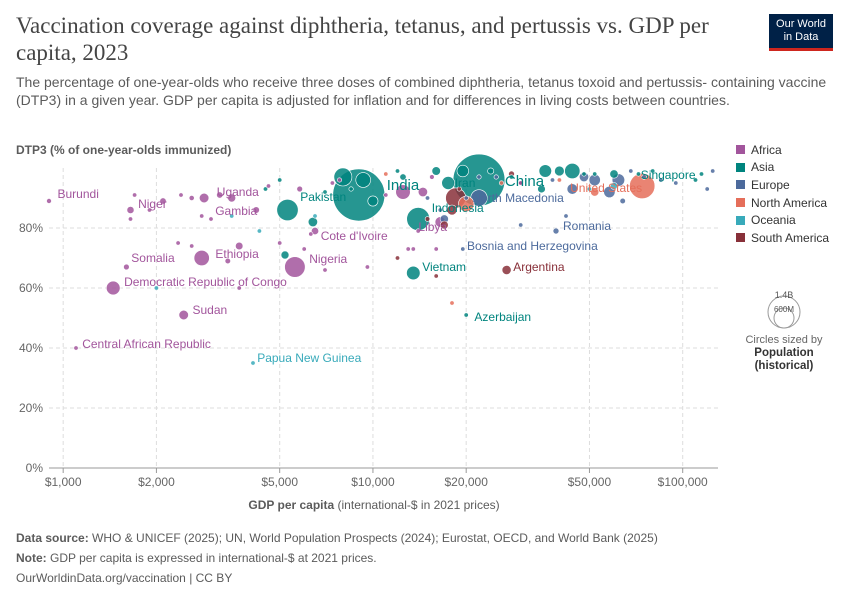 This screenshot has height=600, width=850. I want to click on source-url: OurWorldinData.org/vaccination | CC BY, so click(124, 578).